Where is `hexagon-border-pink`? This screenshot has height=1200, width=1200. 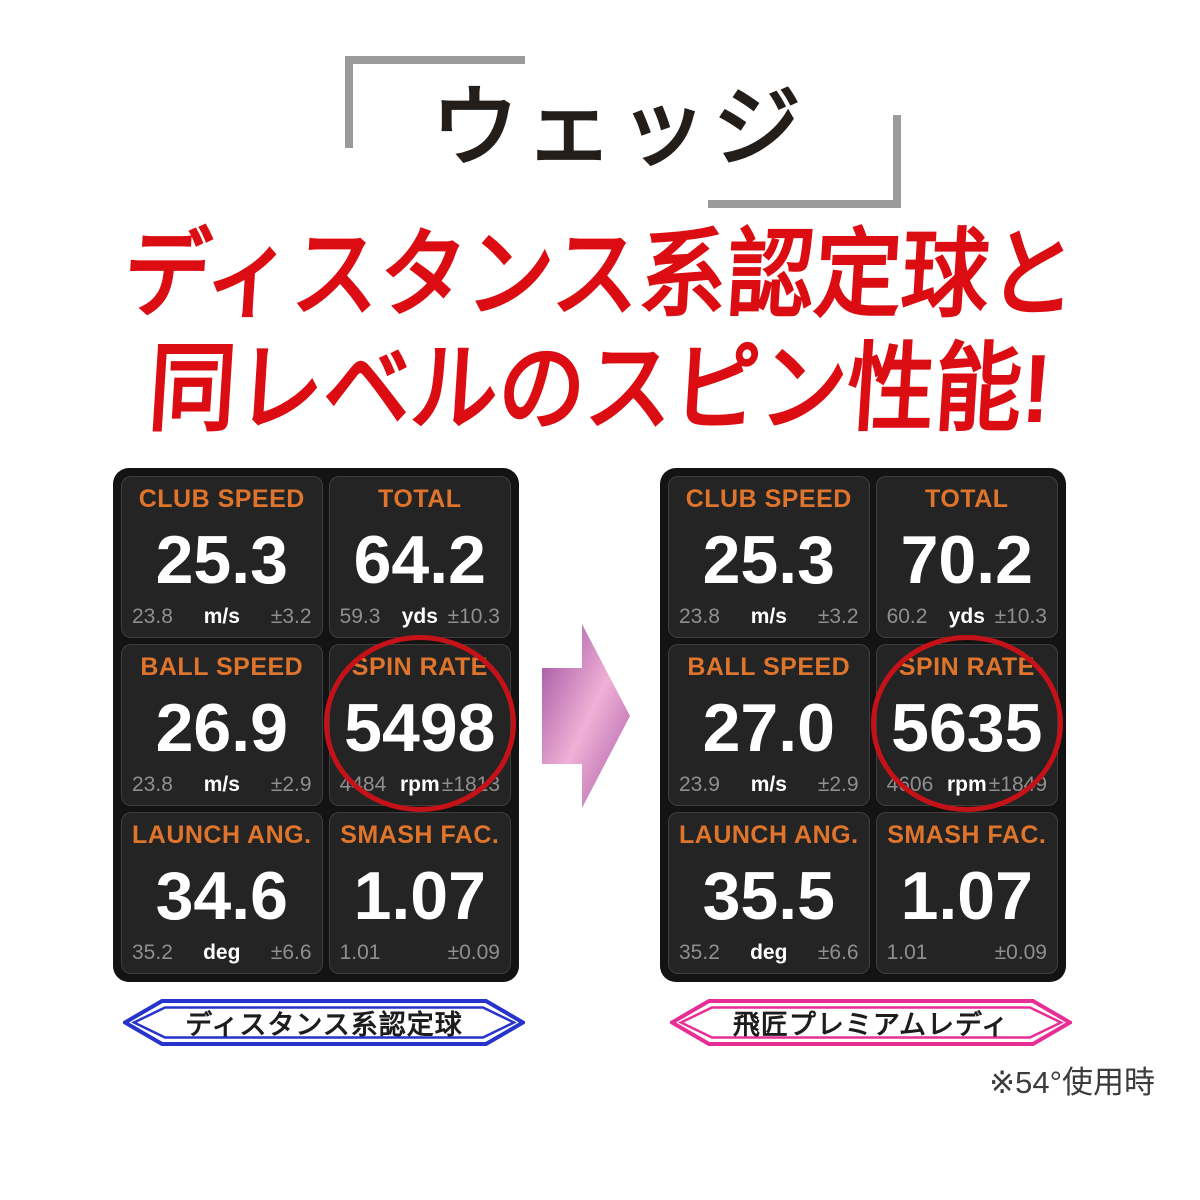
hexagon-border-pink is located at coordinates (871, 1022).